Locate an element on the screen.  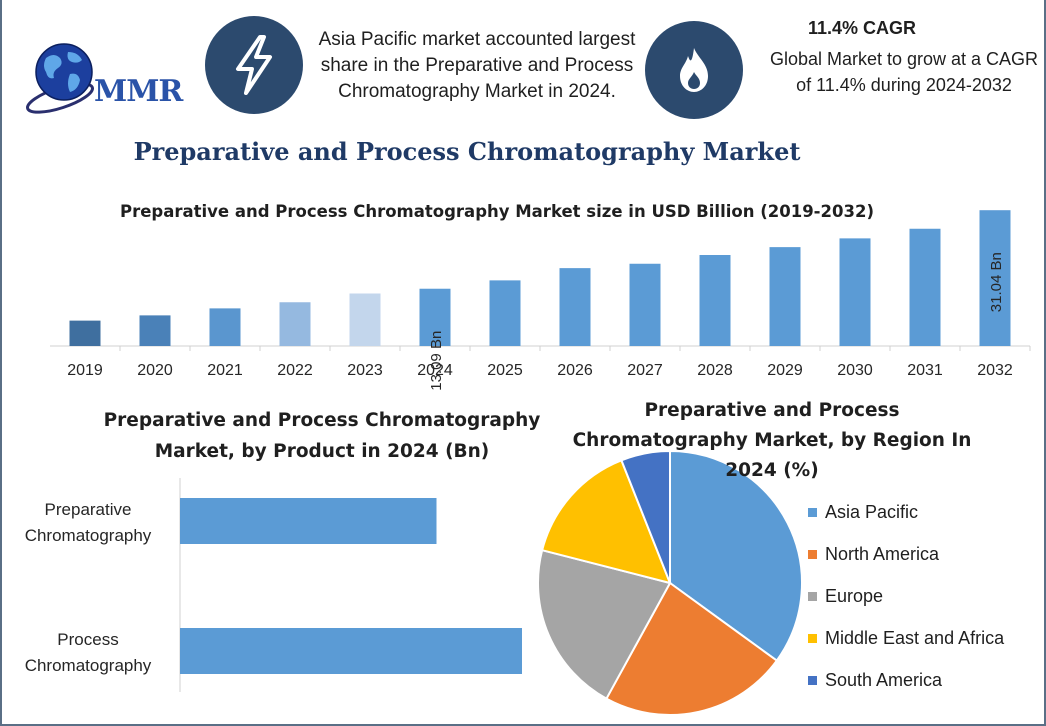
x-tick-label: 2029 is located at coordinates (785, 370).